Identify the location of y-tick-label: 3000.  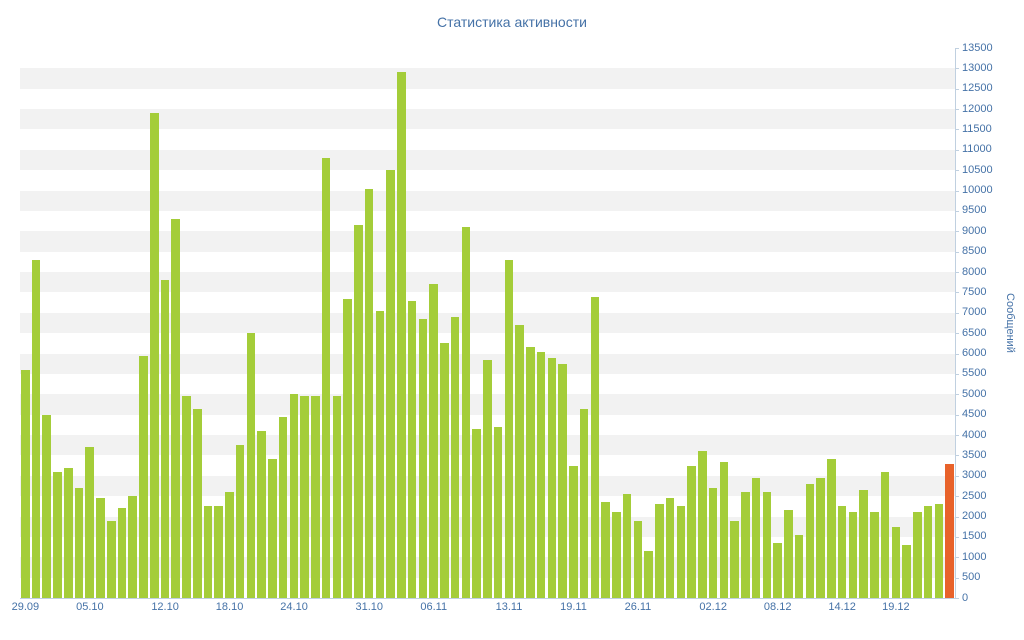
(974, 475).